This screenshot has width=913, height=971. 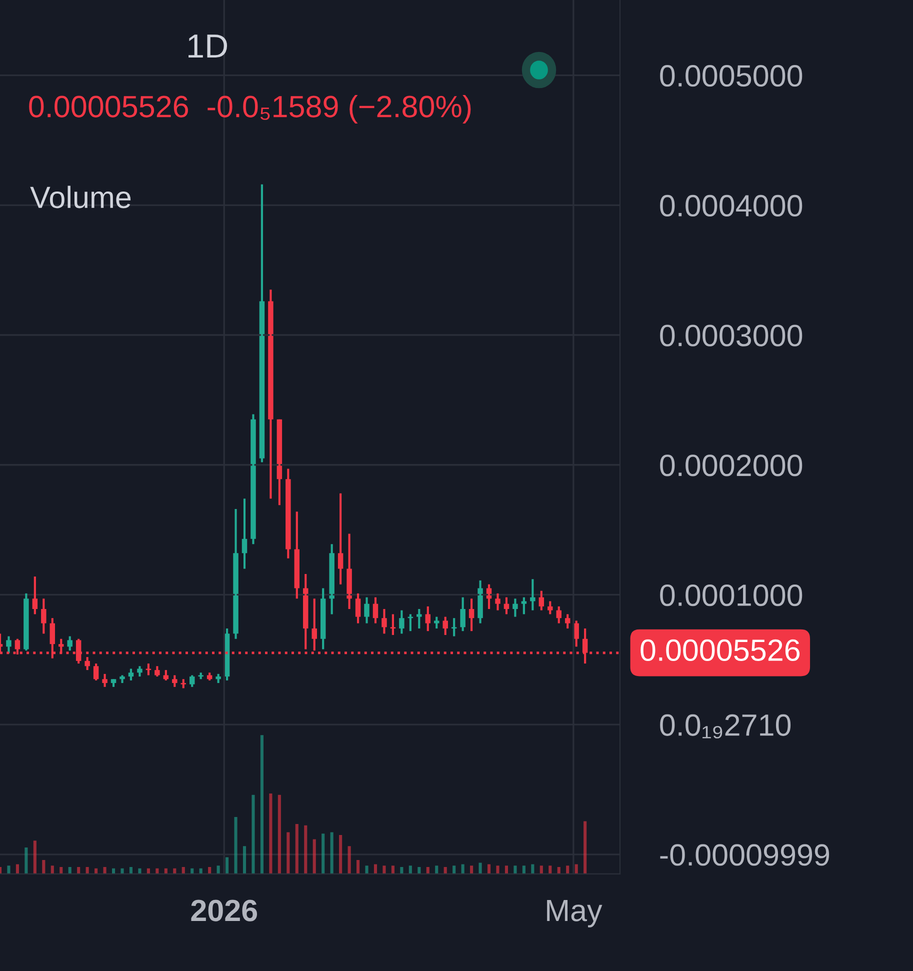 I want to click on y-tick-label: 0.0₁₉2710, so click(x=725, y=726).